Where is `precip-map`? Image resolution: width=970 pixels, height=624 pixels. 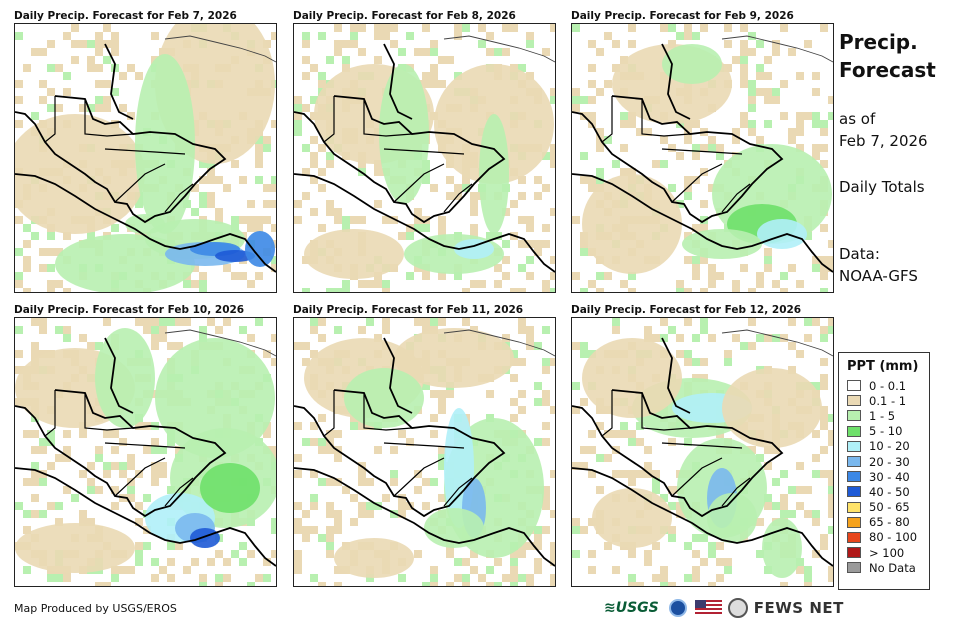 precip-map is located at coordinates (145, 452).